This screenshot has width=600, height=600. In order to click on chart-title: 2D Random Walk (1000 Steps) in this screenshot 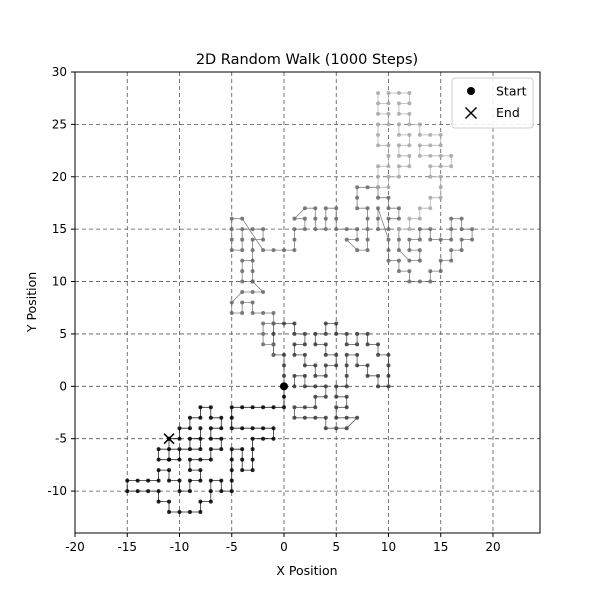, I will do `click(307, 60)`.